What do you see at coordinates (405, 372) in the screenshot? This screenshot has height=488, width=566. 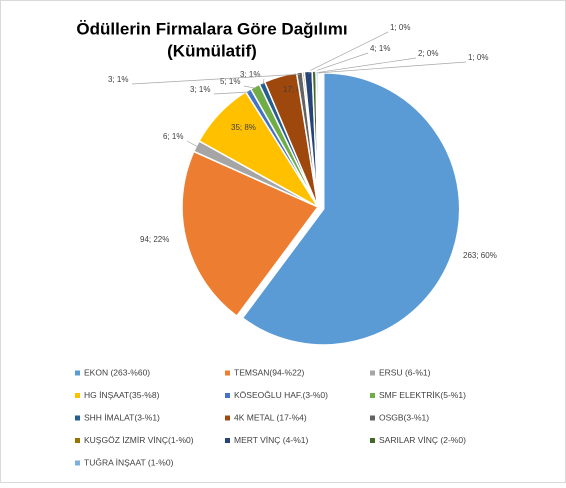 I see `legend-label: ERSU (6-%1)` at bounding box center [405, 372].